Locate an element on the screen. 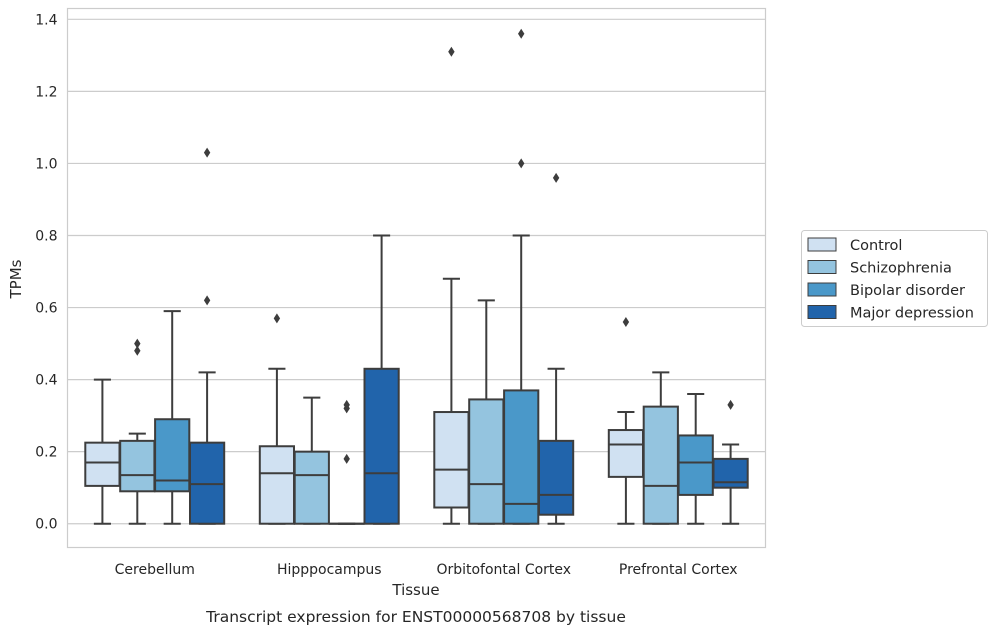 The height and width of the screenshot is (634, 997). y-tick-label: 1.4 is located at coordinates (46, 20).